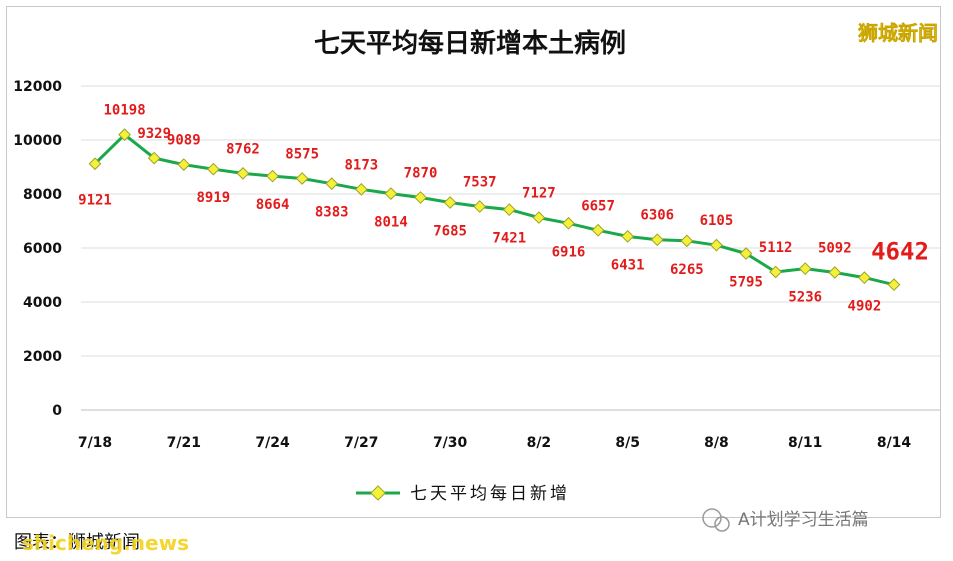 The width and height of the screenshot is (953, 561). I want to click on data-label: 6657, so click(598, 206).